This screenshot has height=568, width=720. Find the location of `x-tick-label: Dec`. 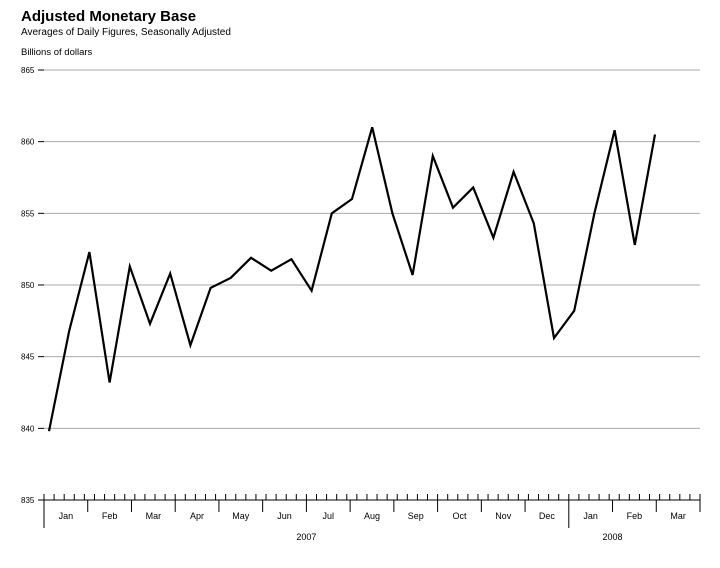

x-tick-label: Dec is located at coordinates (547, 516).